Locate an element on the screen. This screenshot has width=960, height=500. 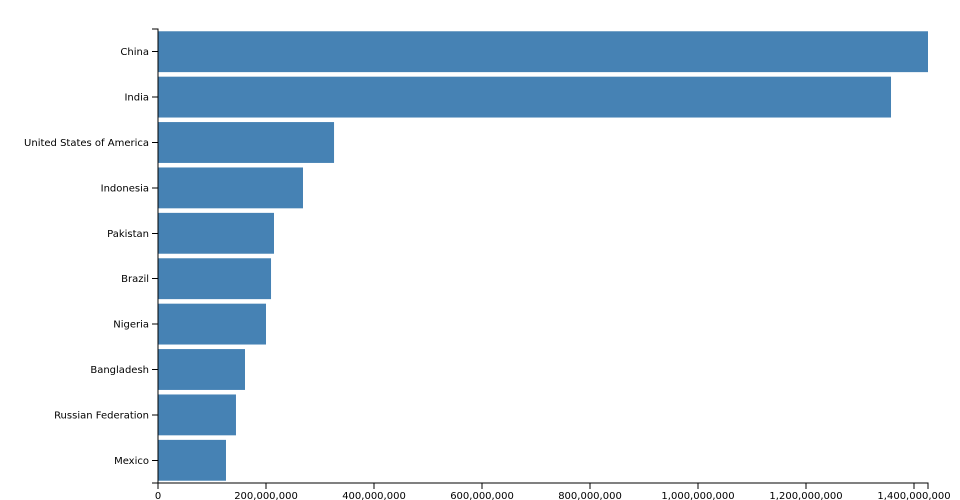
y-tick-label: United States of America is located at coordinates (86, 143).